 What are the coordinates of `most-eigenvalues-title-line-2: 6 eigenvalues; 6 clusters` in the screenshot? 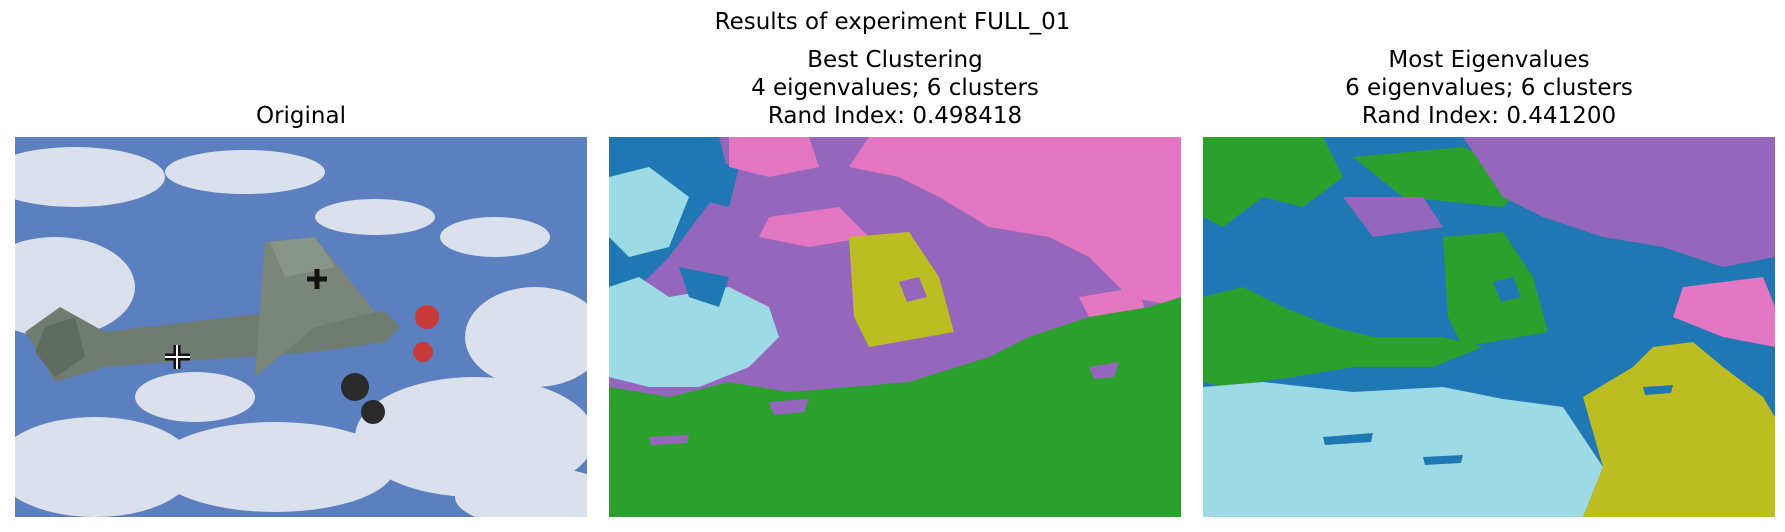 It's located at (1489, 88).